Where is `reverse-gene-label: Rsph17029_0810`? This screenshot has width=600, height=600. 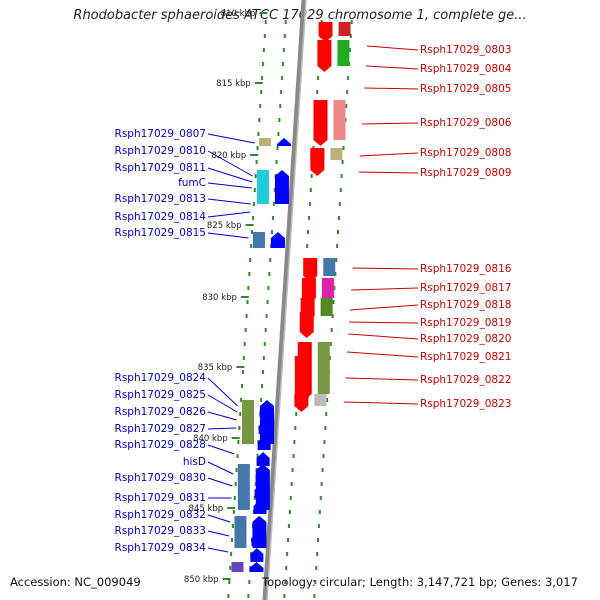 reverse-gene-label: Rsph17029_0810 is located at coordinates (160, 151).